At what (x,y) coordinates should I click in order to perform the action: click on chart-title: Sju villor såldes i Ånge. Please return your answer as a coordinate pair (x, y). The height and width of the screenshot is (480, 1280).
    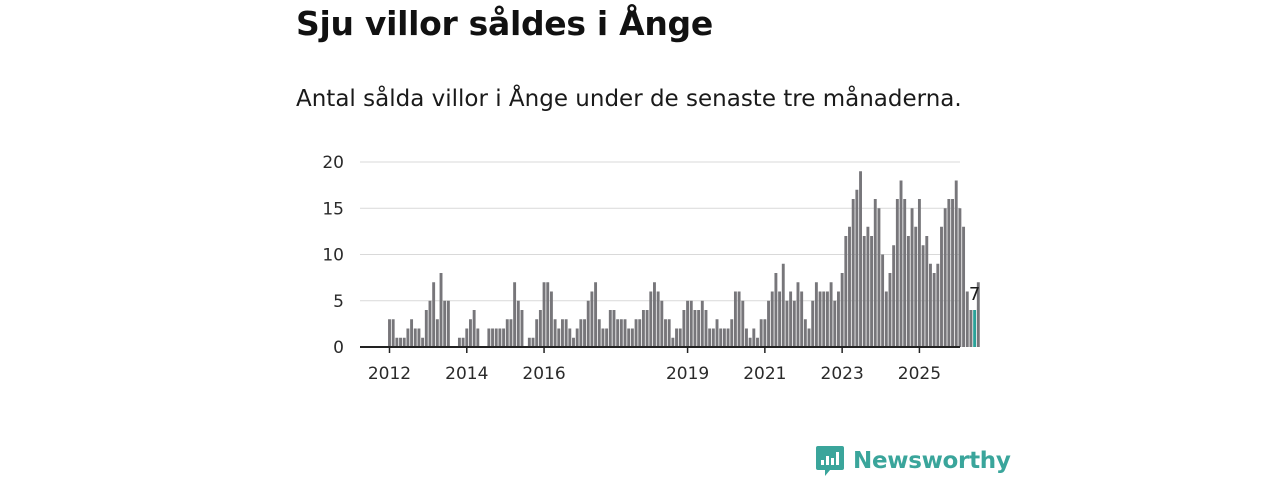
    Looking at the image, I should click on (504, 23).